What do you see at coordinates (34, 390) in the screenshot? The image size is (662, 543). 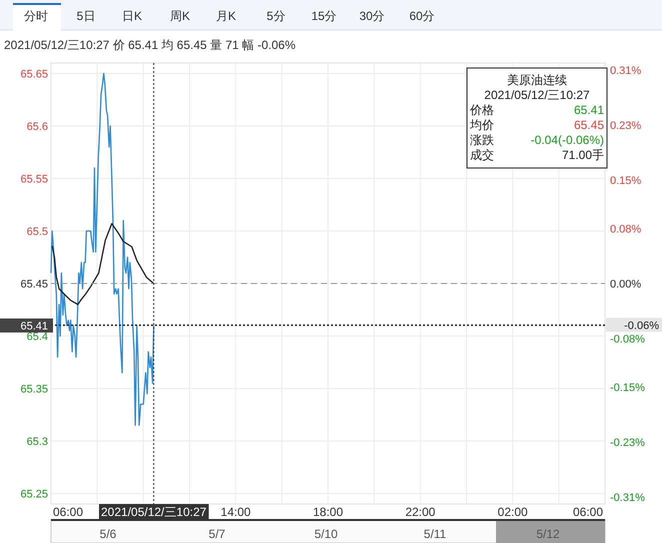 I see `y-tick-label: 65.35` at bounding box center [34, 390].